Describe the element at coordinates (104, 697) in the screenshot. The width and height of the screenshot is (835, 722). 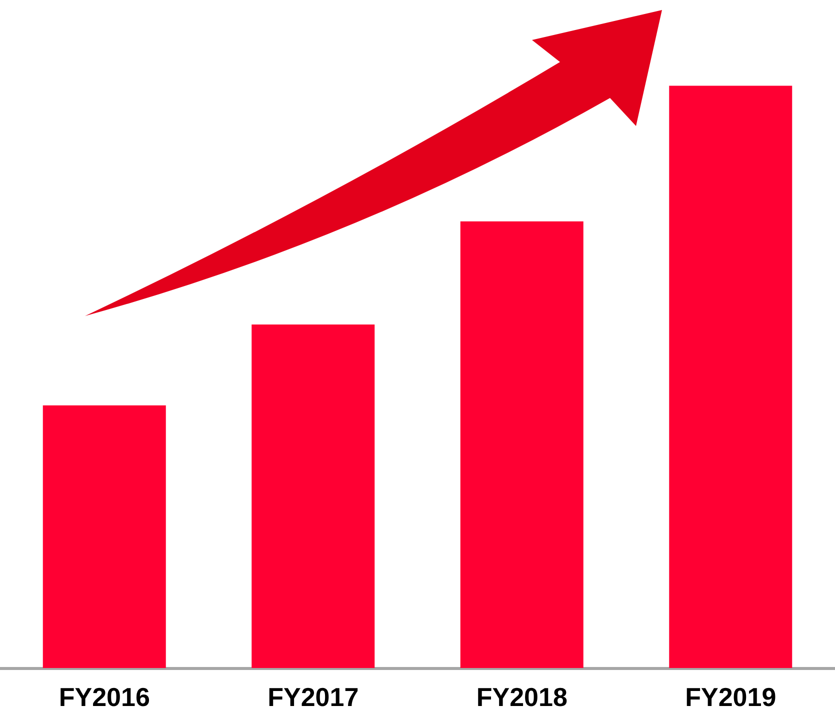
I see `x-tick-label: FY2016` at that location.